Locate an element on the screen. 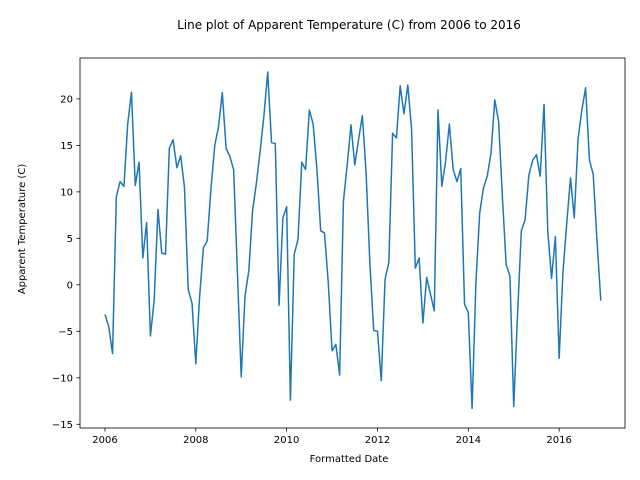  x-tick-label: 2012 is located at coordinates (377, 440).